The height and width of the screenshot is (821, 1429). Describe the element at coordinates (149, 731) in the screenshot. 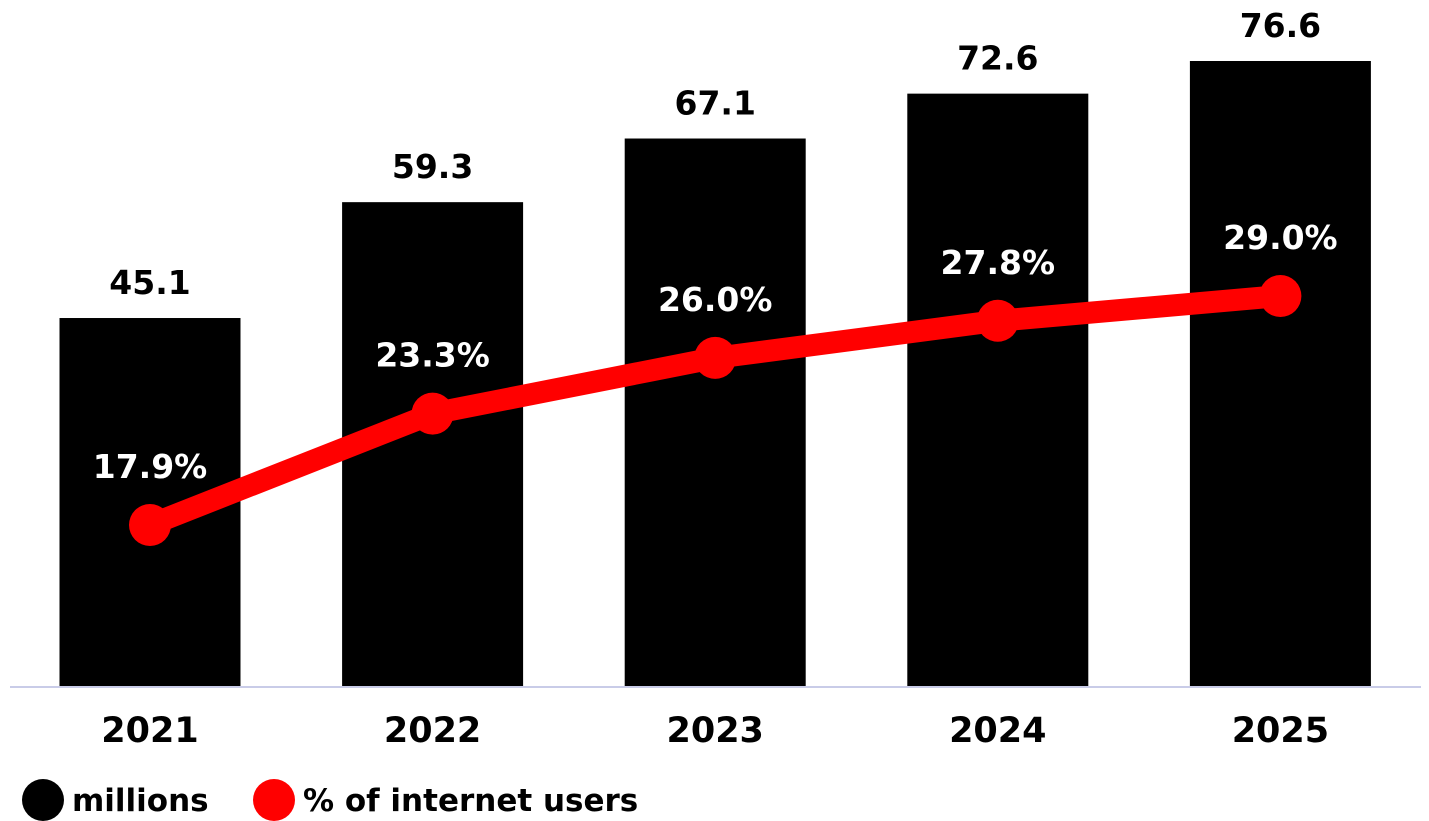

I see `x-tick-label-2021: 2021` at that location.